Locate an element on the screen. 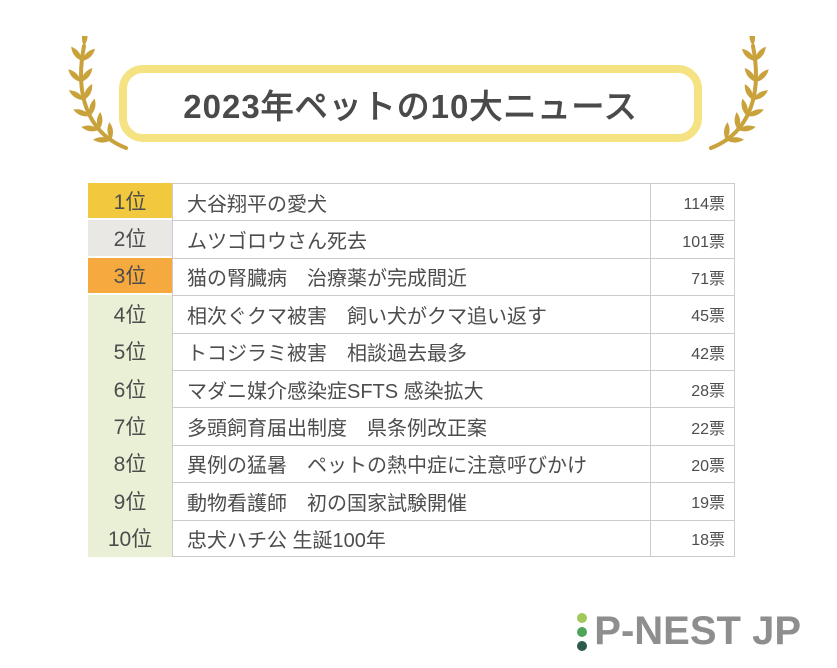  table-row: 8位 異例の猛暑 ペットの熱中症に注意呼びかけ 20票 is located at coordinates (411, 463).